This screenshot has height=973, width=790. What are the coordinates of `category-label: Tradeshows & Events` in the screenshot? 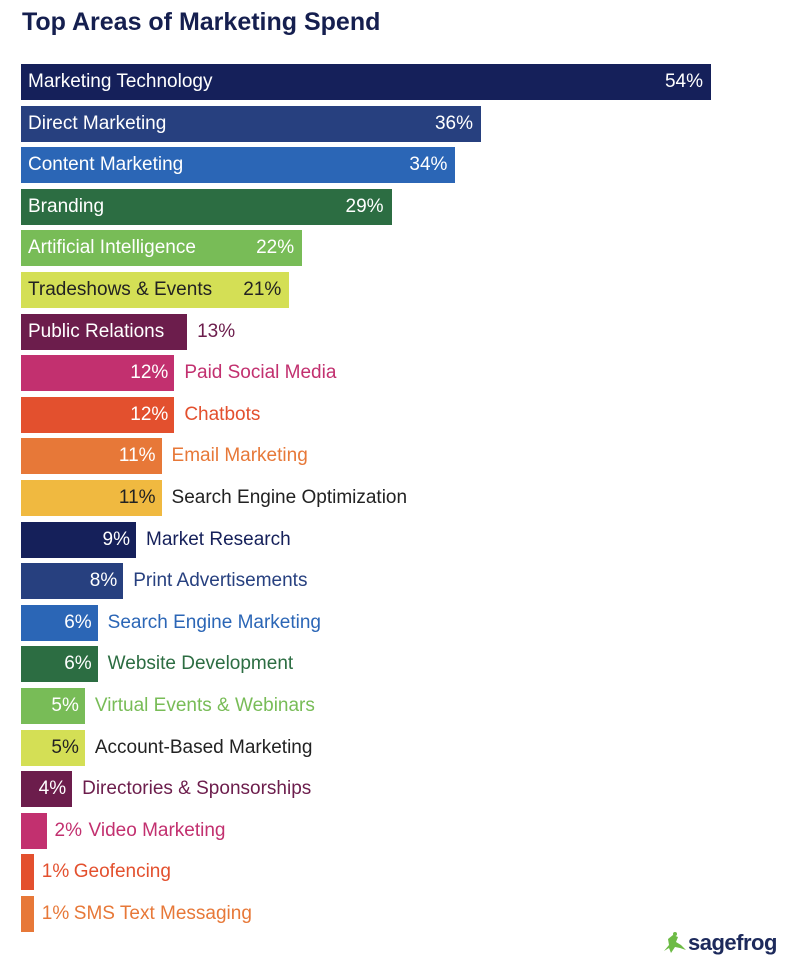 It's located at (120, 289).